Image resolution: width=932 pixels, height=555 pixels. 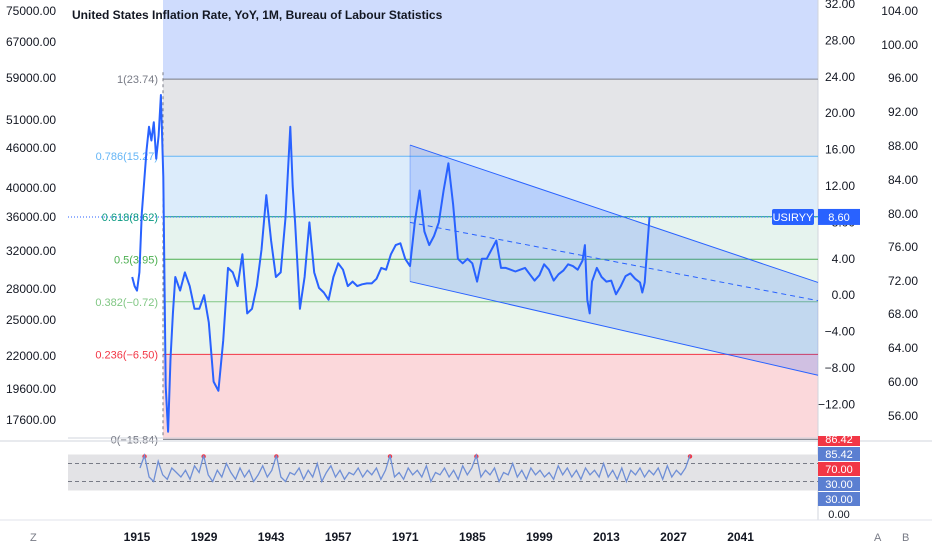 I want to click on rsi-pane, so click(x=466, y=465).